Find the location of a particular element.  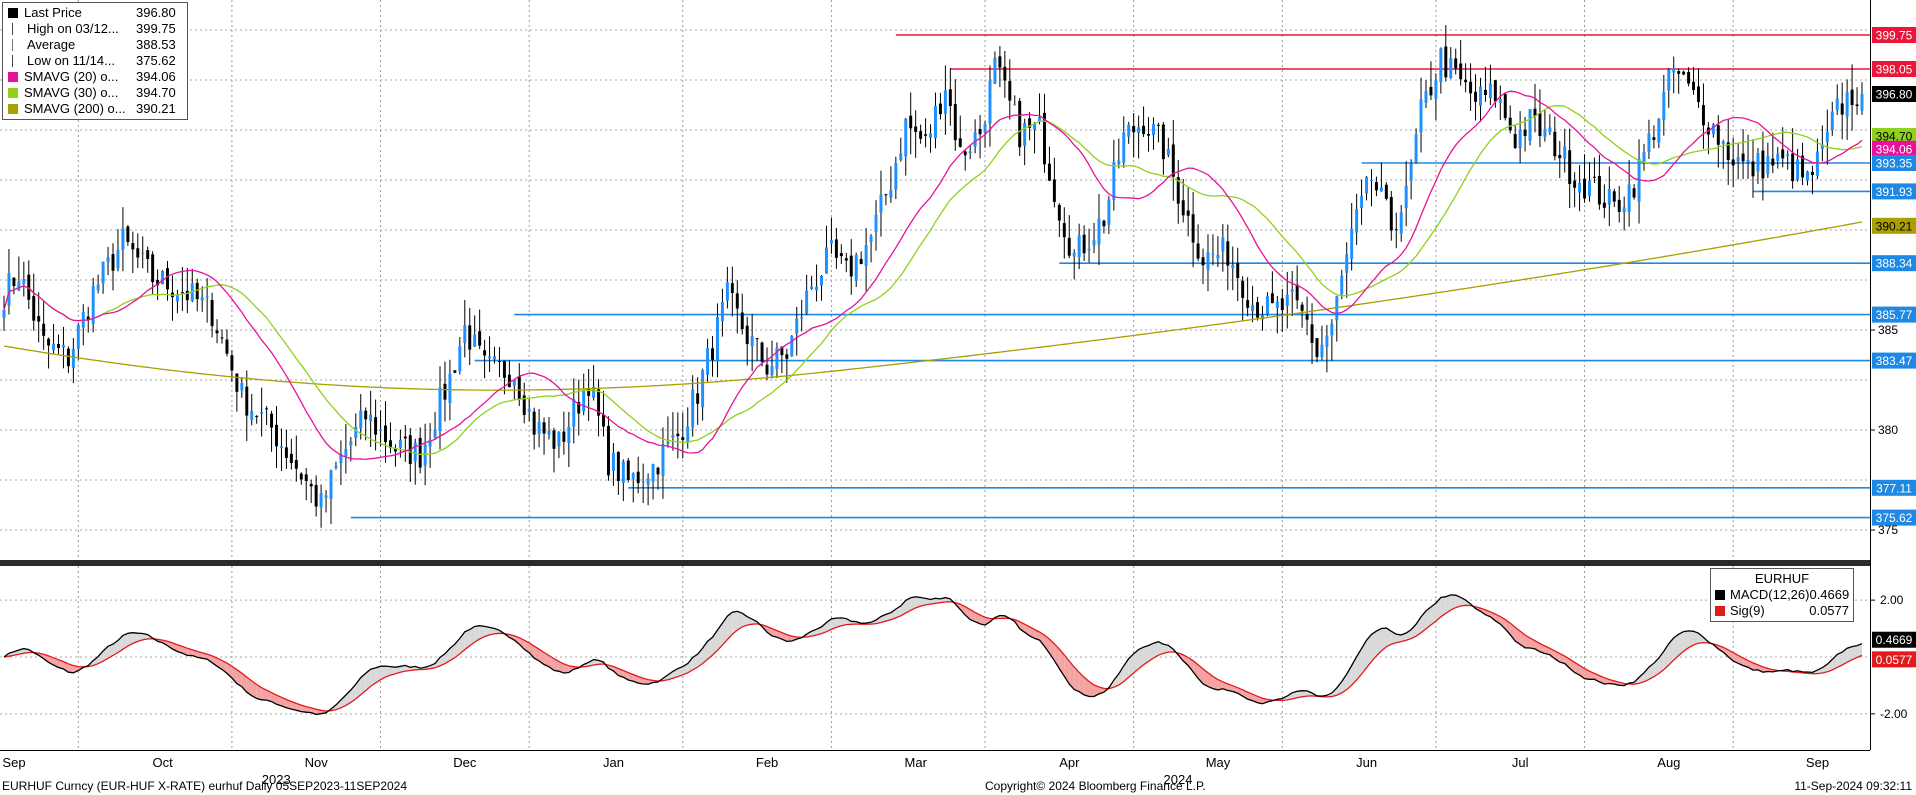

price-tag-label: 399.75 is located at coordinates (1894, 36).